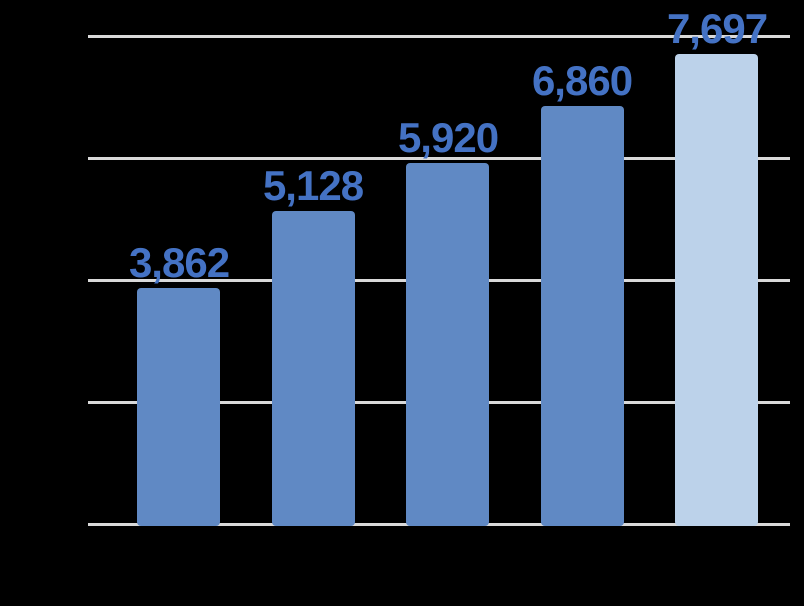 The image size is (804, 606). Describe the element at coordinates (313, 185) in the screenshot. I see `bar-value-label: 5,128` at that location.